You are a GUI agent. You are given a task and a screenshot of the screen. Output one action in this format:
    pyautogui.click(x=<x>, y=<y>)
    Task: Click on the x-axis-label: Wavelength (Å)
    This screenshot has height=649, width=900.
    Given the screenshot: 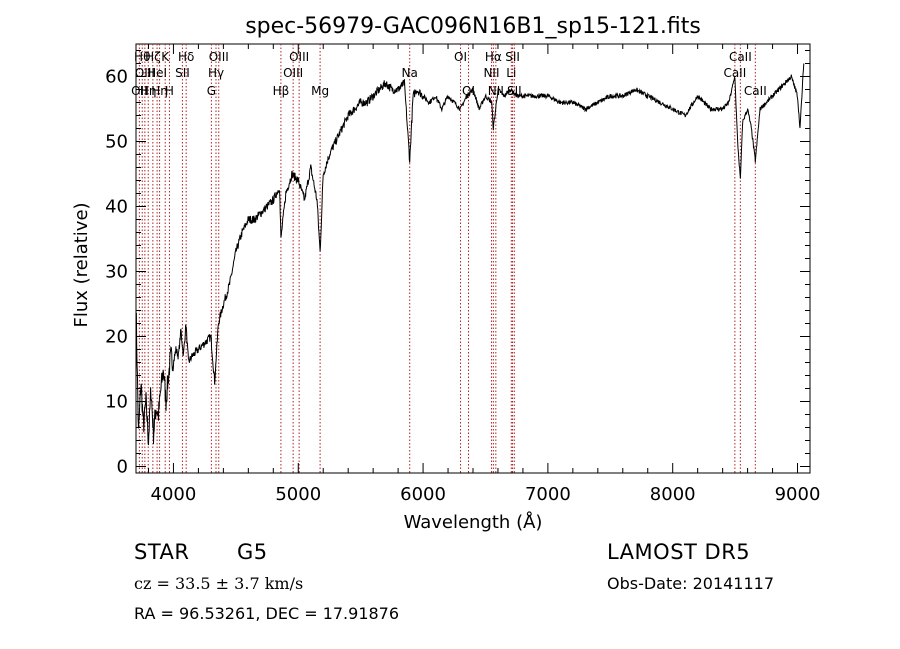 What is the action you would take?
    pyautogui.click(x=473, y=522)
    